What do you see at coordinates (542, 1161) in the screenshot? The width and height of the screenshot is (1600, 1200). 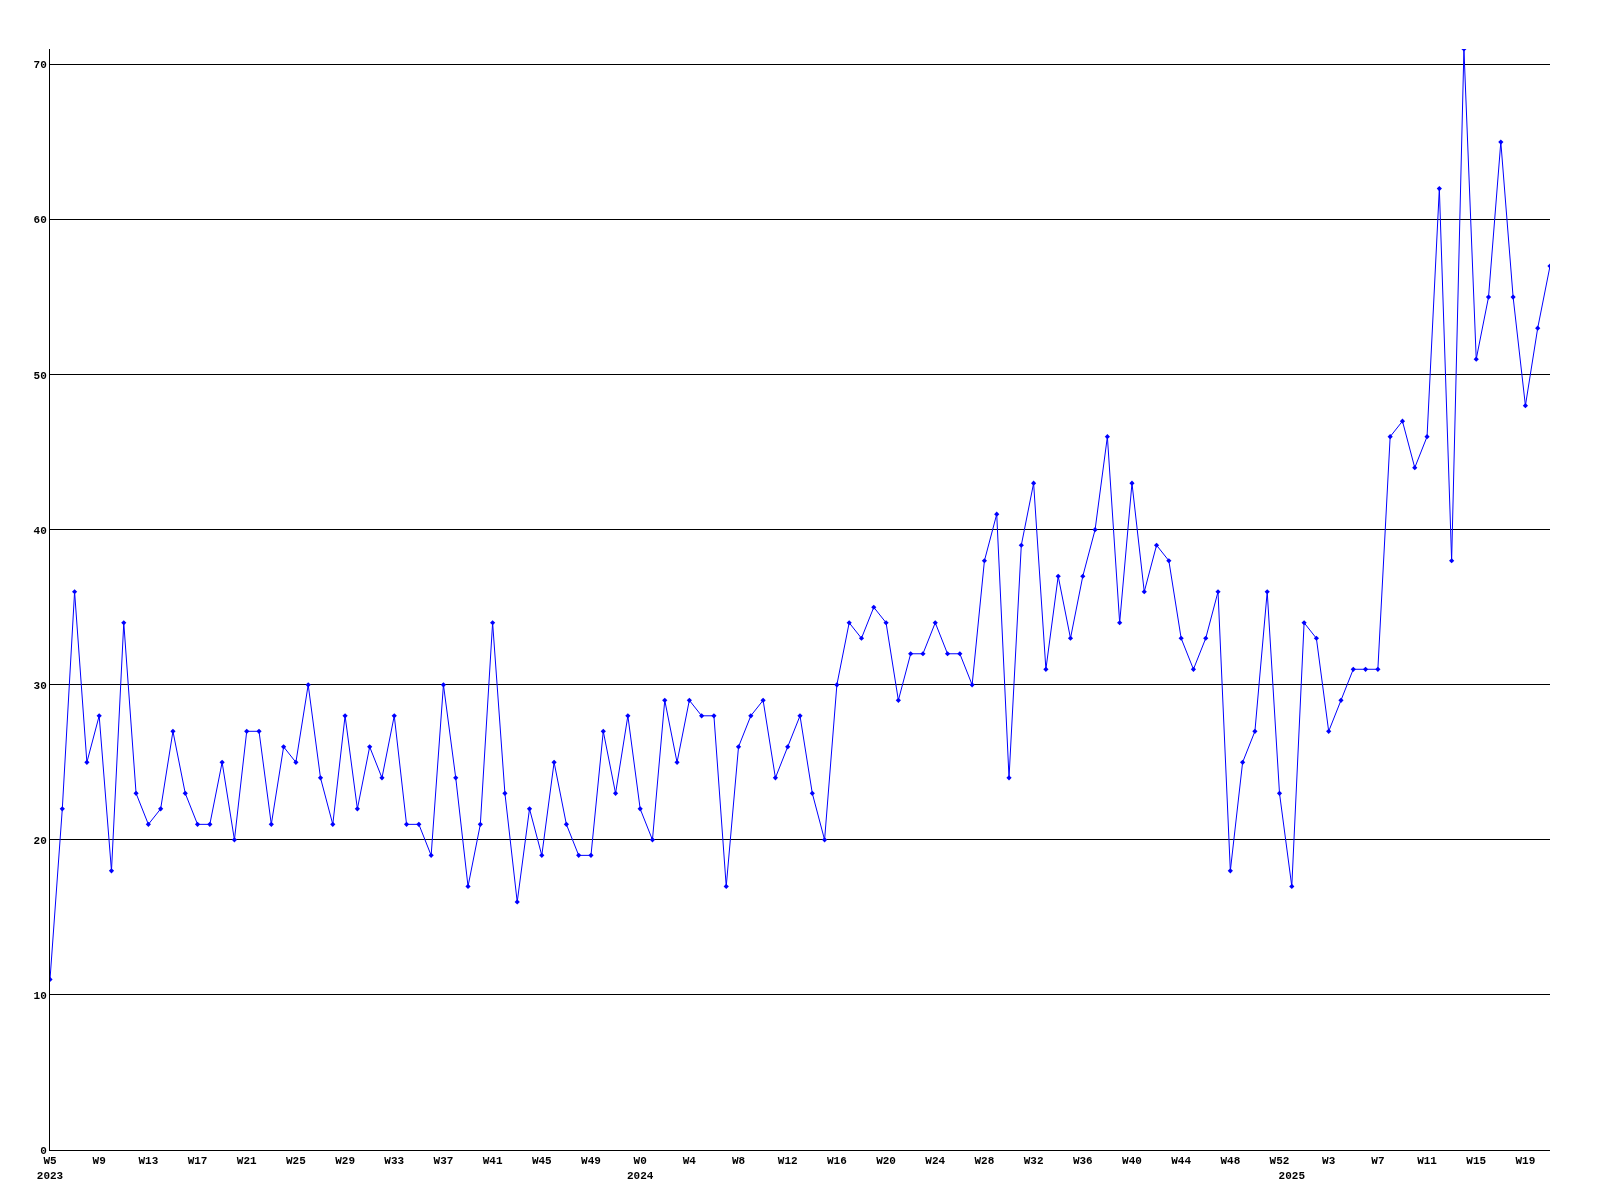 I see `x-tick-label: W45` at bounding box center [542, 1161].